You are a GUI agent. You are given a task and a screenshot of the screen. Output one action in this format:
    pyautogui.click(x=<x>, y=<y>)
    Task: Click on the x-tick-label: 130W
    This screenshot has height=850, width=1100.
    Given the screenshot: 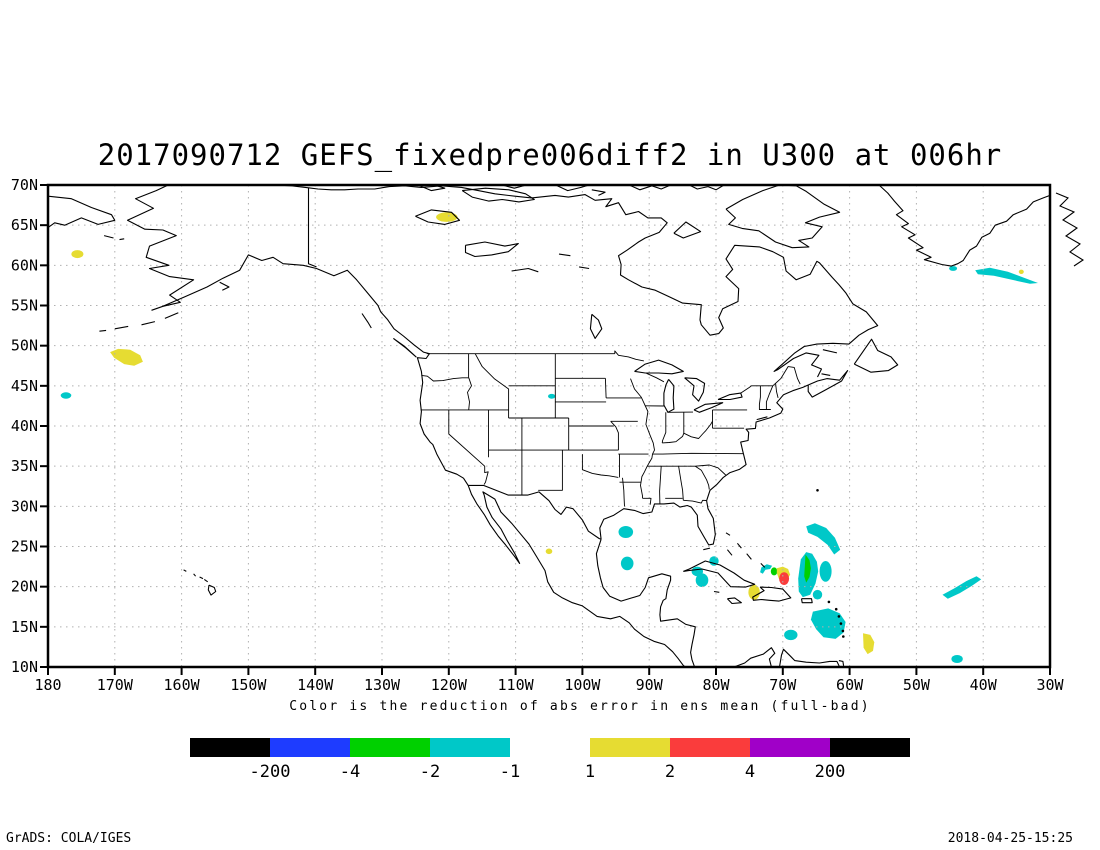 What is the action you would take?
    pyautogui.click(x=382, y=685)
    